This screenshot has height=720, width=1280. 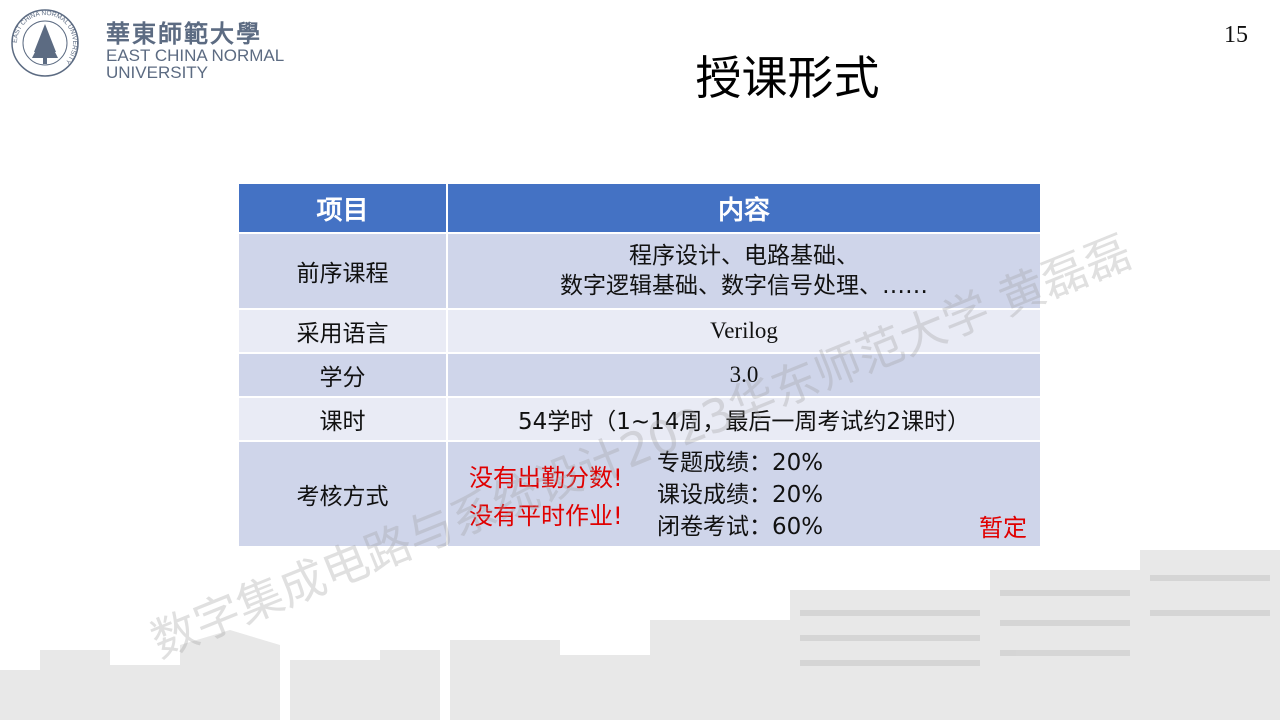 What do you see at coordinates (342, 271) in the screenshot?
I see `row-item-prerequisites: 前序课程` at bounding box center [342, 271].